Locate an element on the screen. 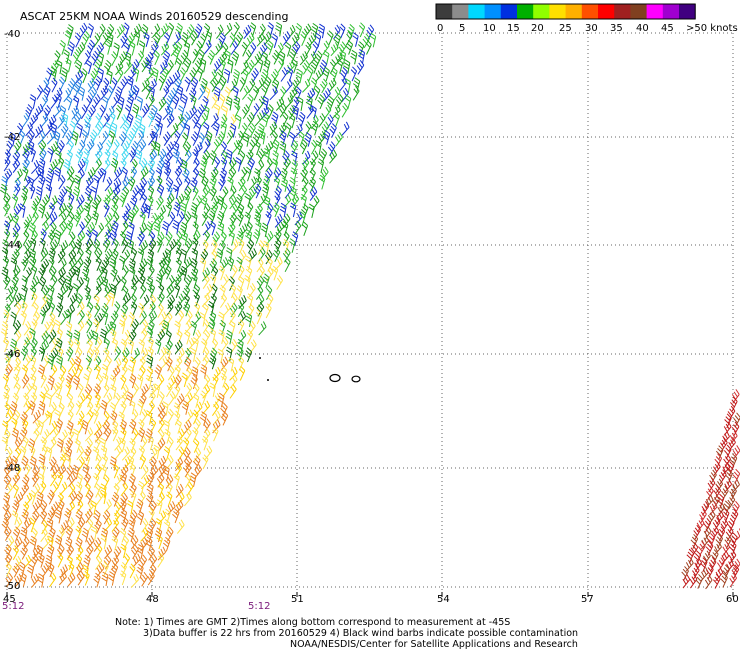 The image size is (740, 650). colorbar-label: 0 is located at coordinates (440, 28).